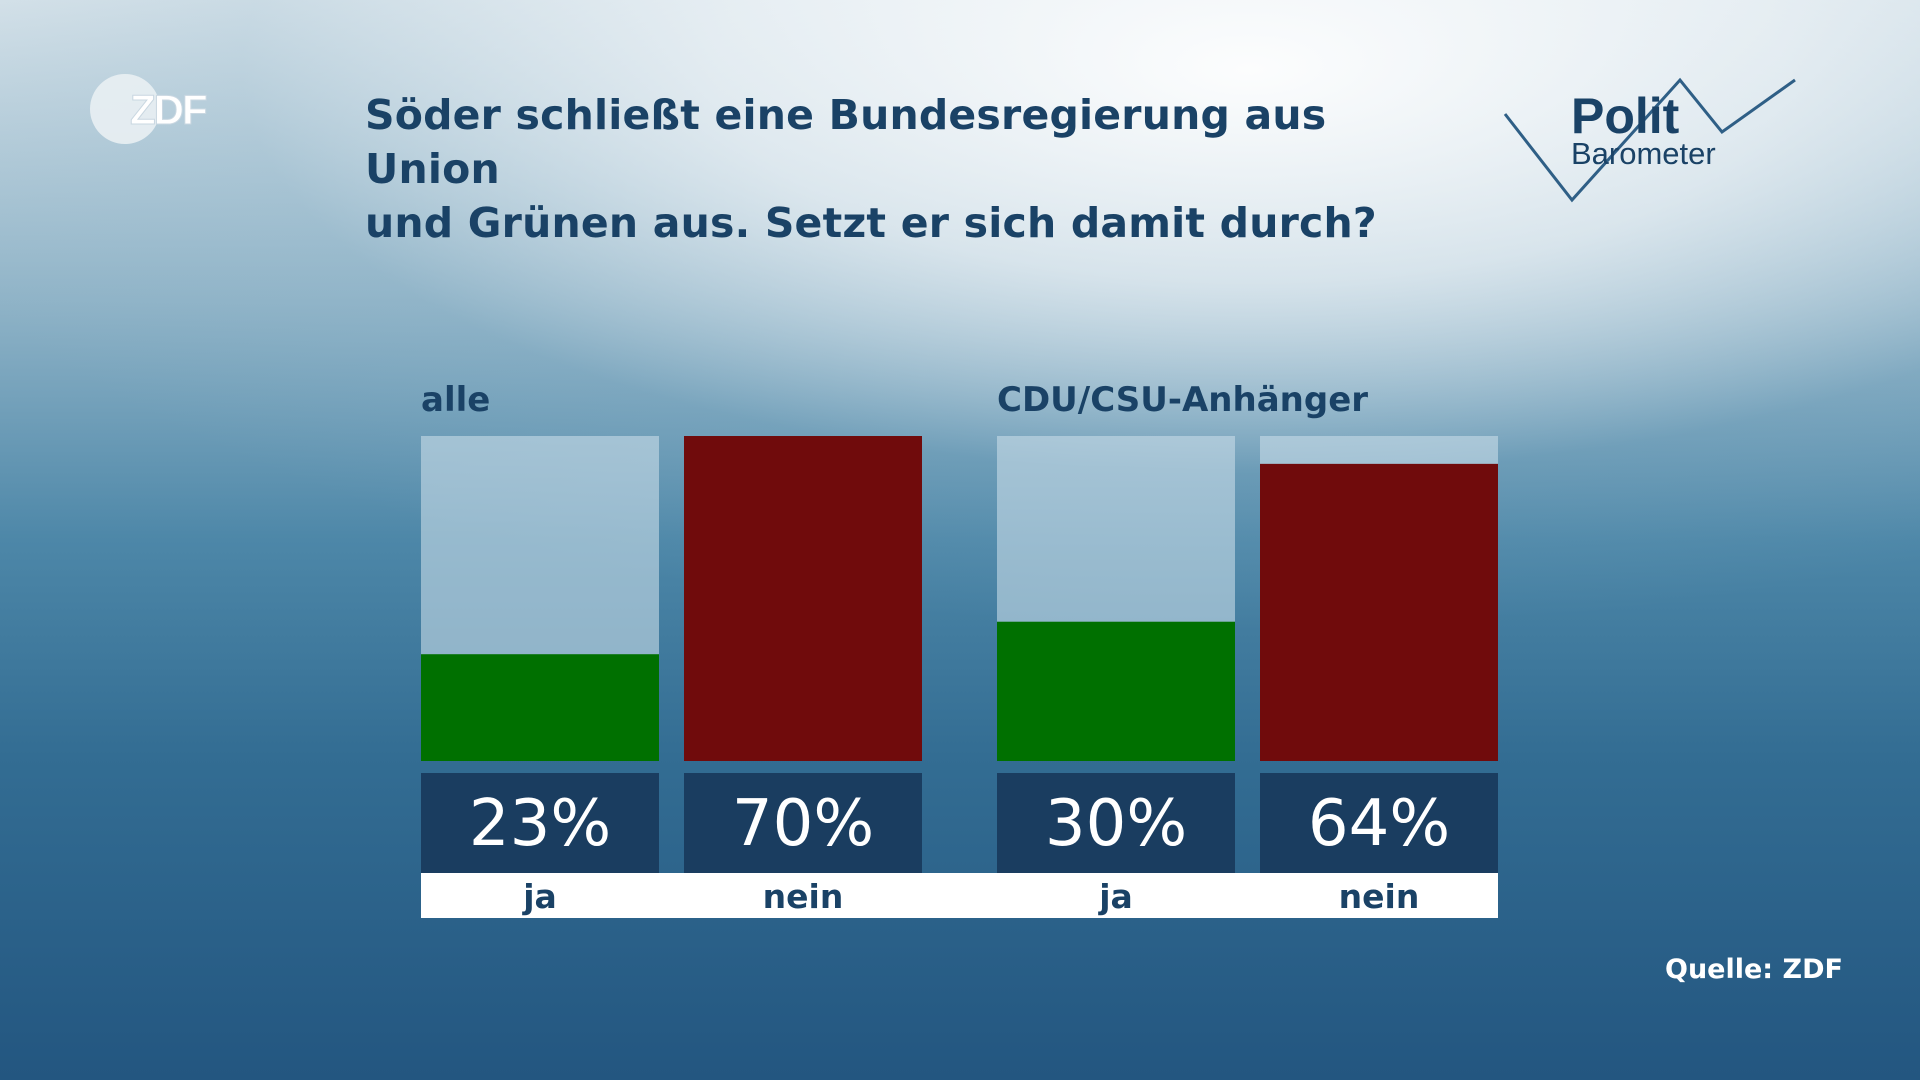  Describe the element at coordinates (803, 896) in the screenshot. I see `category-label-alle-nein: nein` at that location.